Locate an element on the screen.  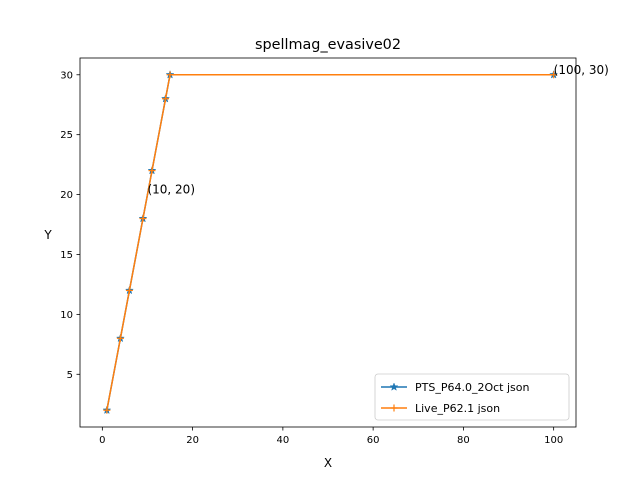
x-tick-label: 80 is located at coordinates (463, 440).